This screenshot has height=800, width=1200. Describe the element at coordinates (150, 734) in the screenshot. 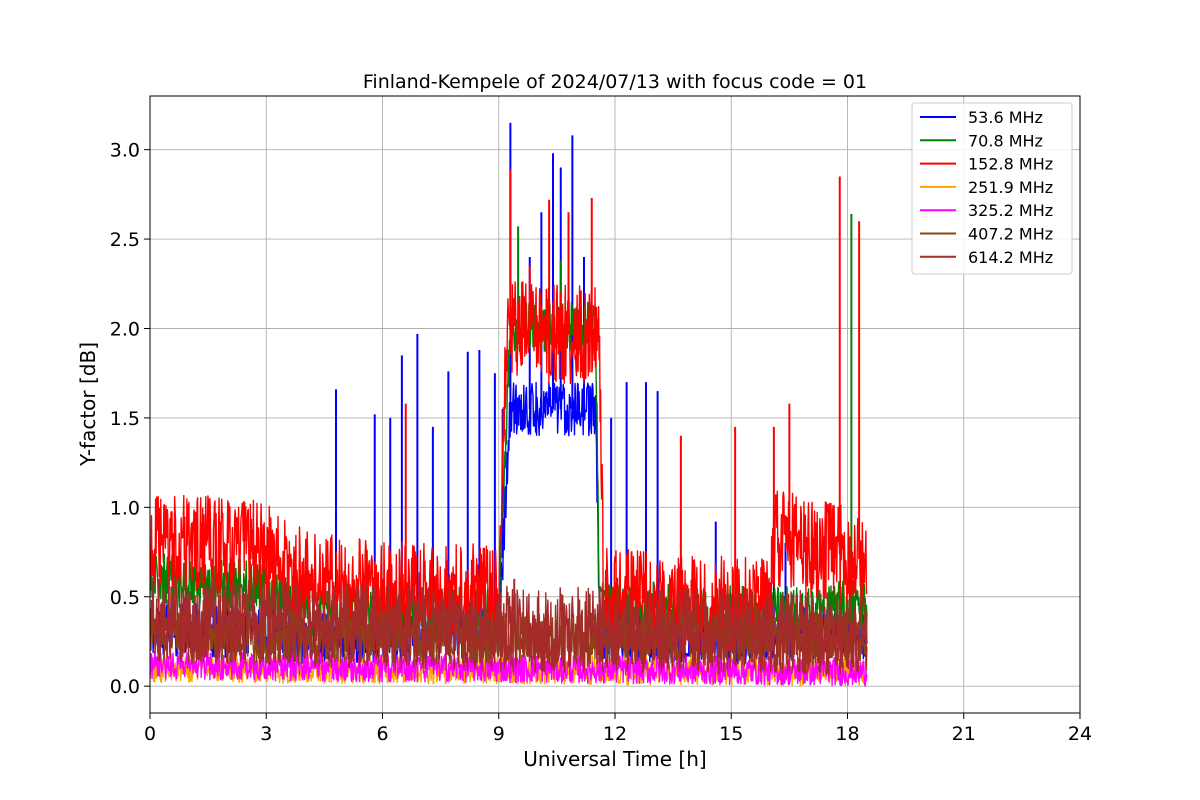

I see `x-tick-label: 0` at that location.